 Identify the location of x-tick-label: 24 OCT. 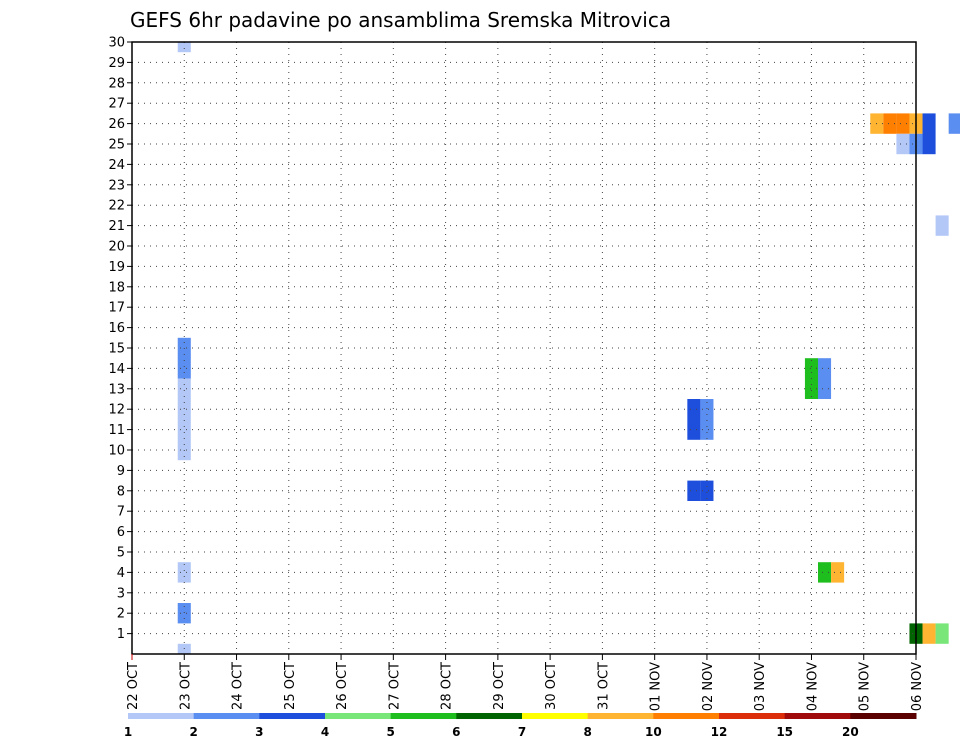
(238, 686).